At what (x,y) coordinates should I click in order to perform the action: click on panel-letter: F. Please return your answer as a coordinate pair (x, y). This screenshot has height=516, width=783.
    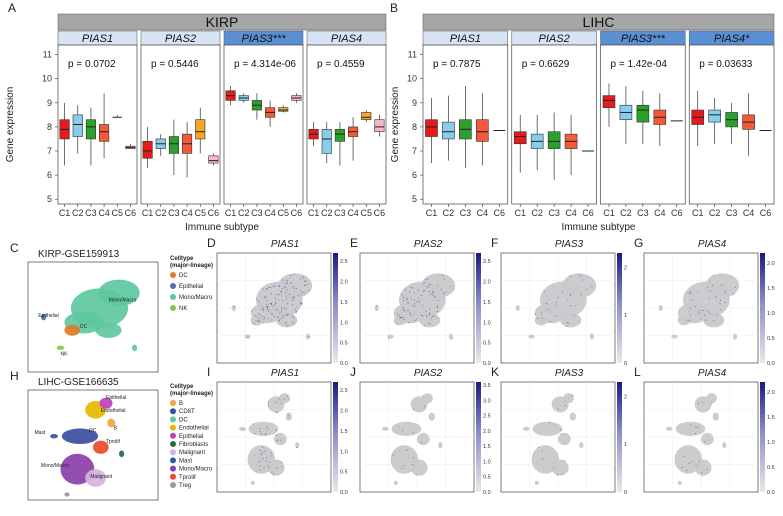
    Looking at the image, I should click on (494, 243).